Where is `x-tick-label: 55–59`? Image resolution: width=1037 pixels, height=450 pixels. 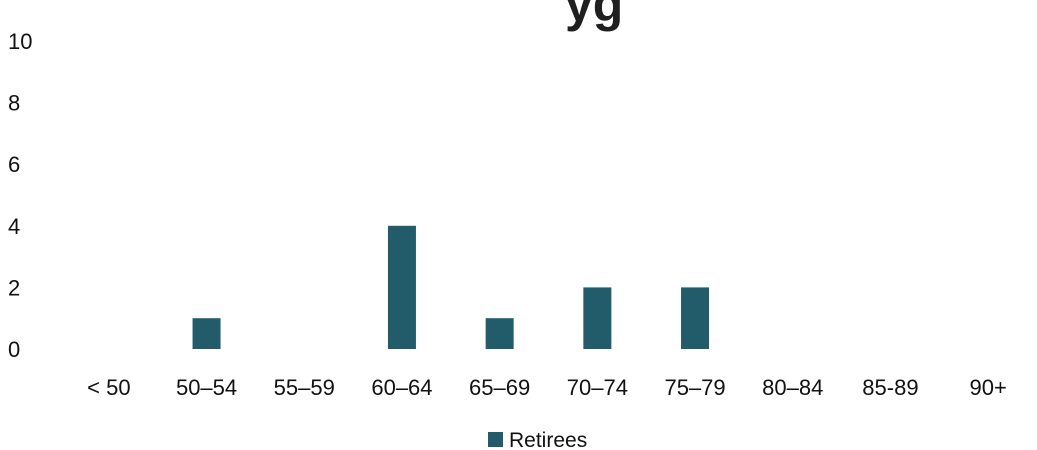
x-tick-label: 55–59 is located at coordinates (304, 387).